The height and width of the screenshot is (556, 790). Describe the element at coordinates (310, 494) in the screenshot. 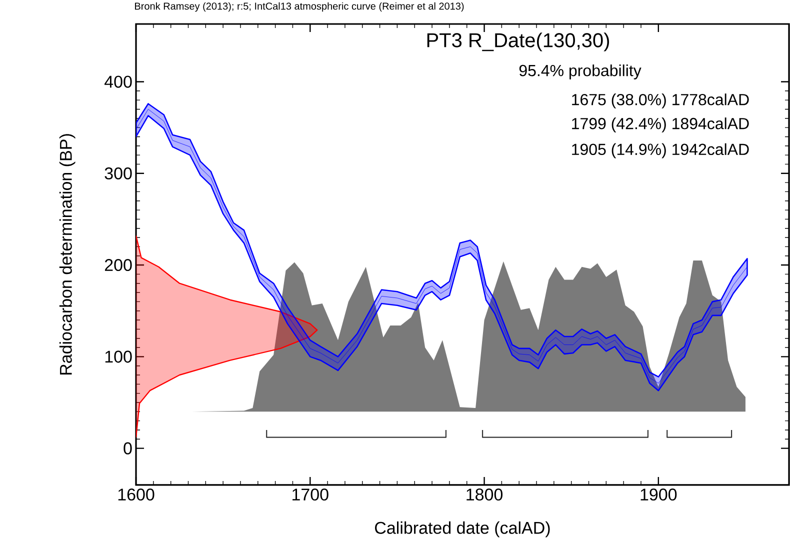

I see `x-tick-label: 1700` at that location.